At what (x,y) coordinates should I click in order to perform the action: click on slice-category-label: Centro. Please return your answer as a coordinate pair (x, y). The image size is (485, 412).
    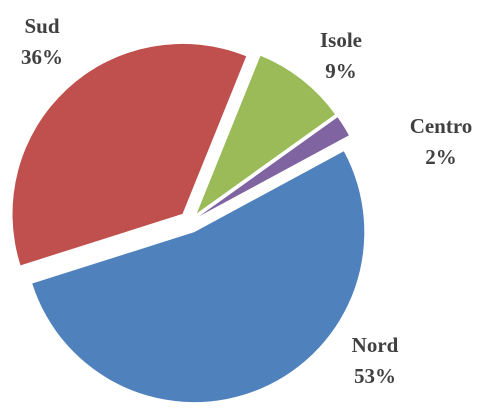
    Looking at the image, I should click on (441, 126).